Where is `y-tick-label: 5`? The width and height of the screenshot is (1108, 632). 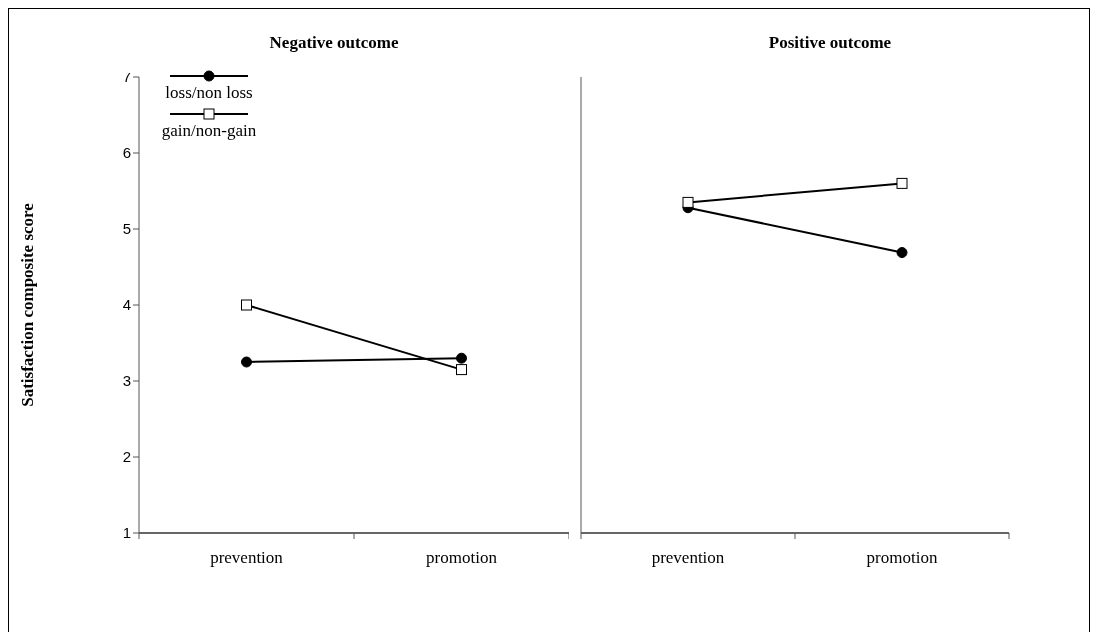 y-tick-label: 5 is located at coordinates (126, 229).